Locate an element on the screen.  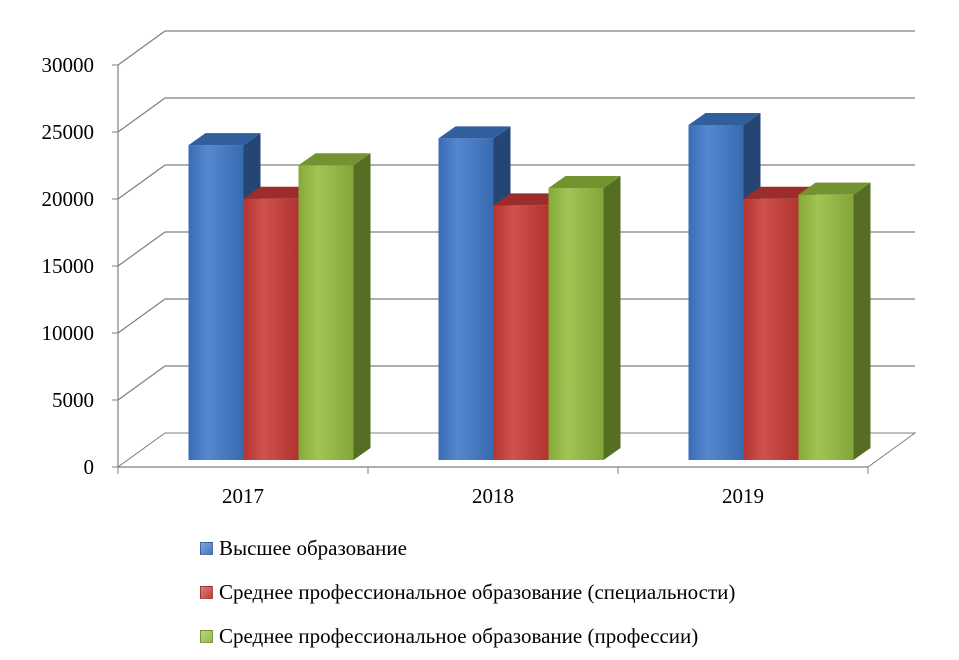
legend-item: Высшее образование is located at coordinates (467, 548).